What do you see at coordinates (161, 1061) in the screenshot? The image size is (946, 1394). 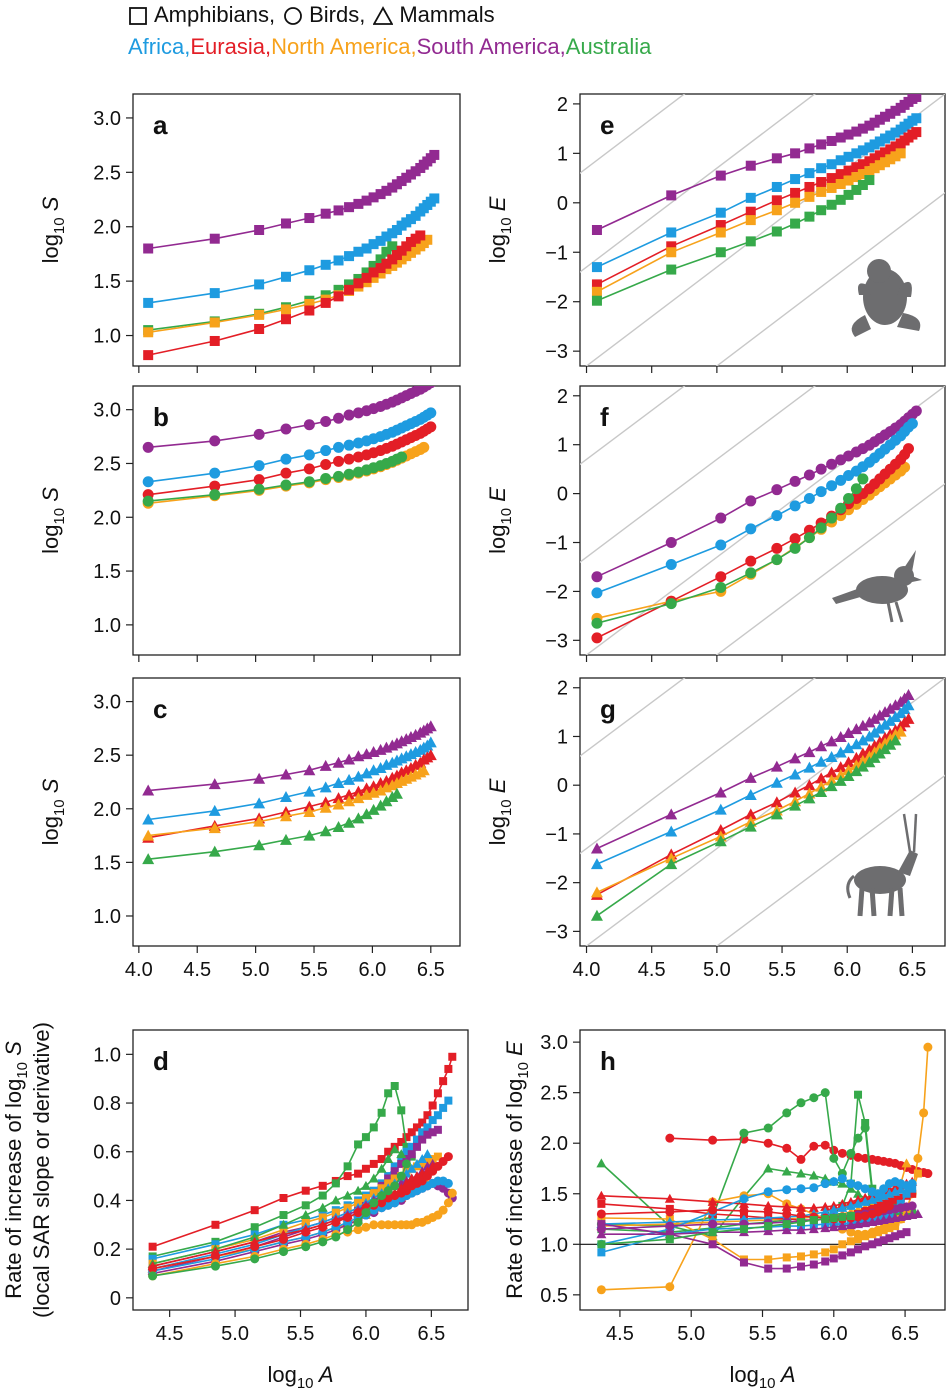 I see `panel-letter: d` at bounding box center [161, 1061].